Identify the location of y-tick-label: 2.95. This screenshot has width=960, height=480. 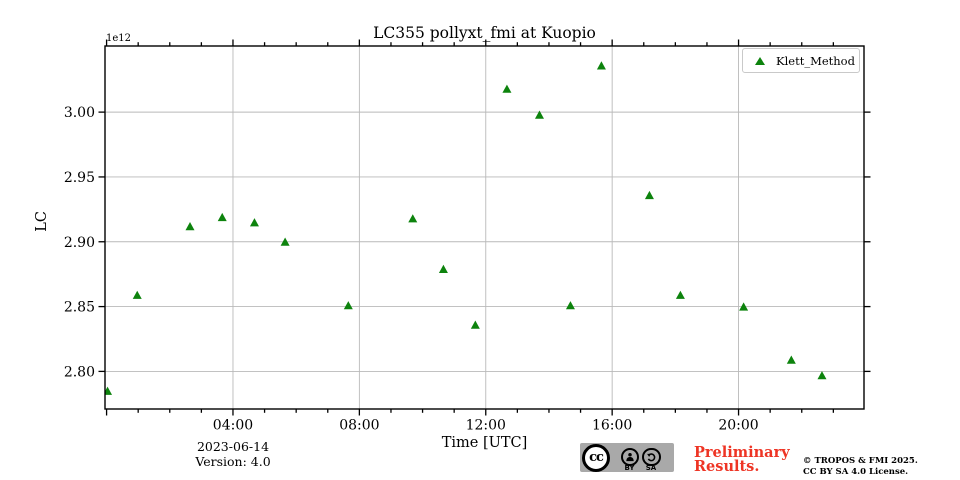
(79, 178).